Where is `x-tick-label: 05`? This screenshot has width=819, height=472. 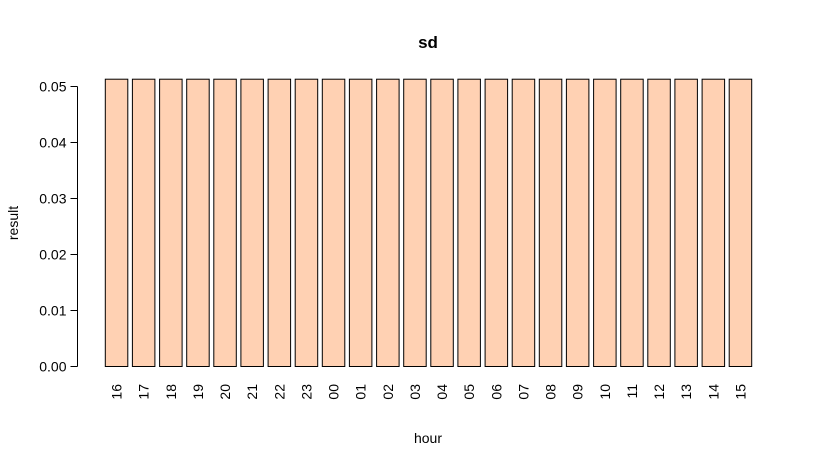 x-tick-label: 05 is located at coordinates (469, 392).